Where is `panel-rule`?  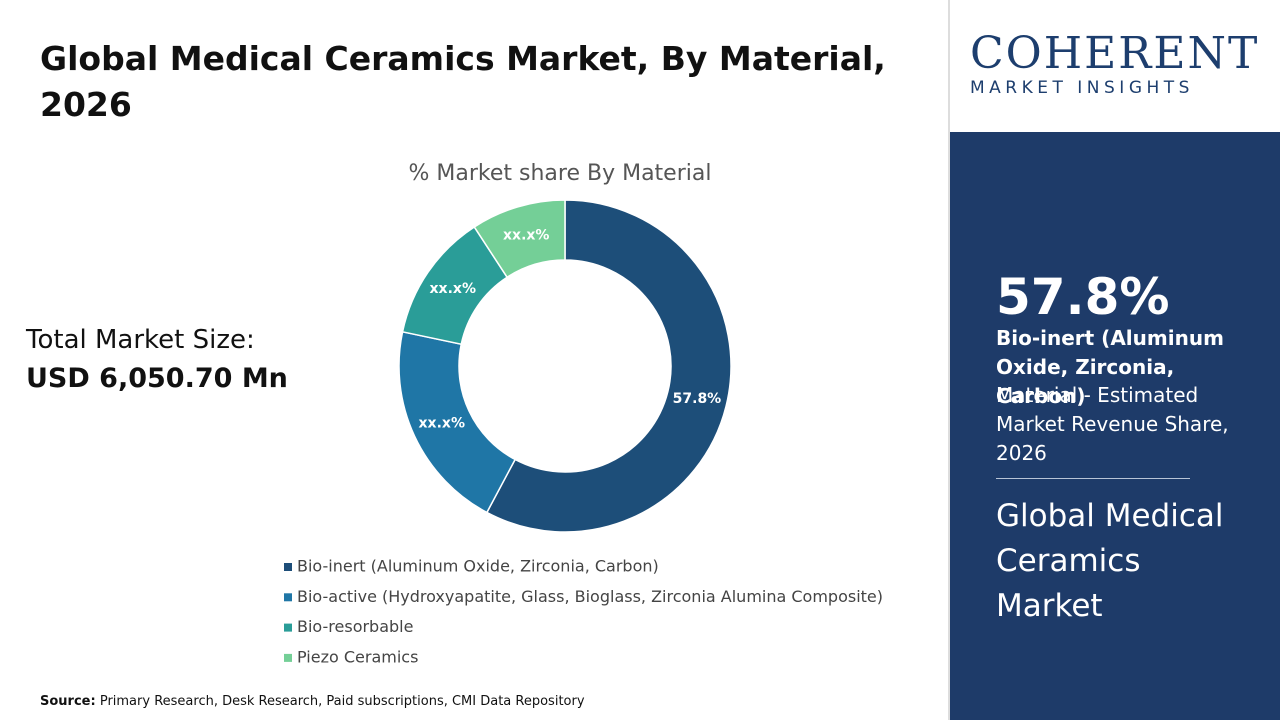
panel-rule is located at coordinates (1093, 478).